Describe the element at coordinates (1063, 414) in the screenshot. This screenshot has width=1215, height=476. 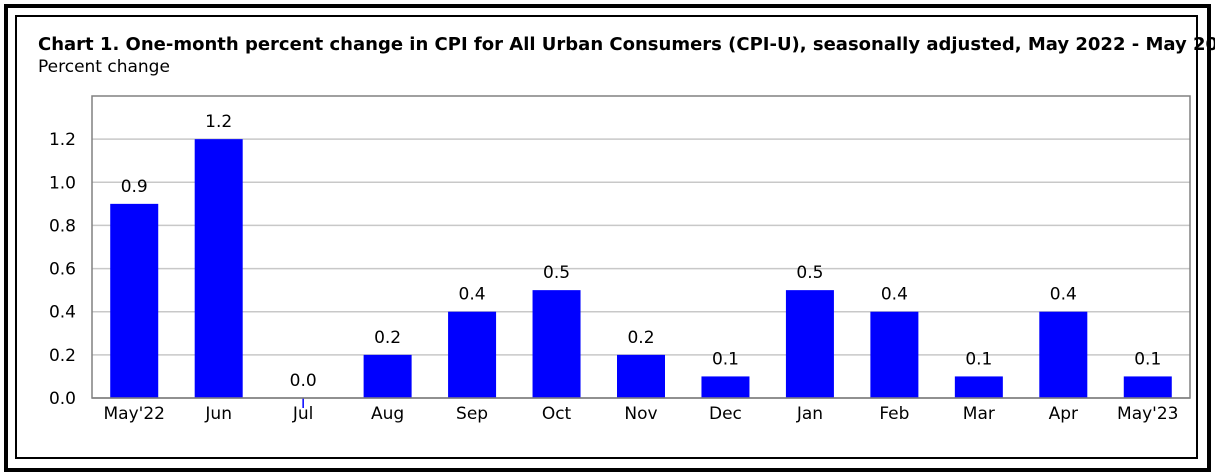
I see `x-tick-label: Apr` at that location.